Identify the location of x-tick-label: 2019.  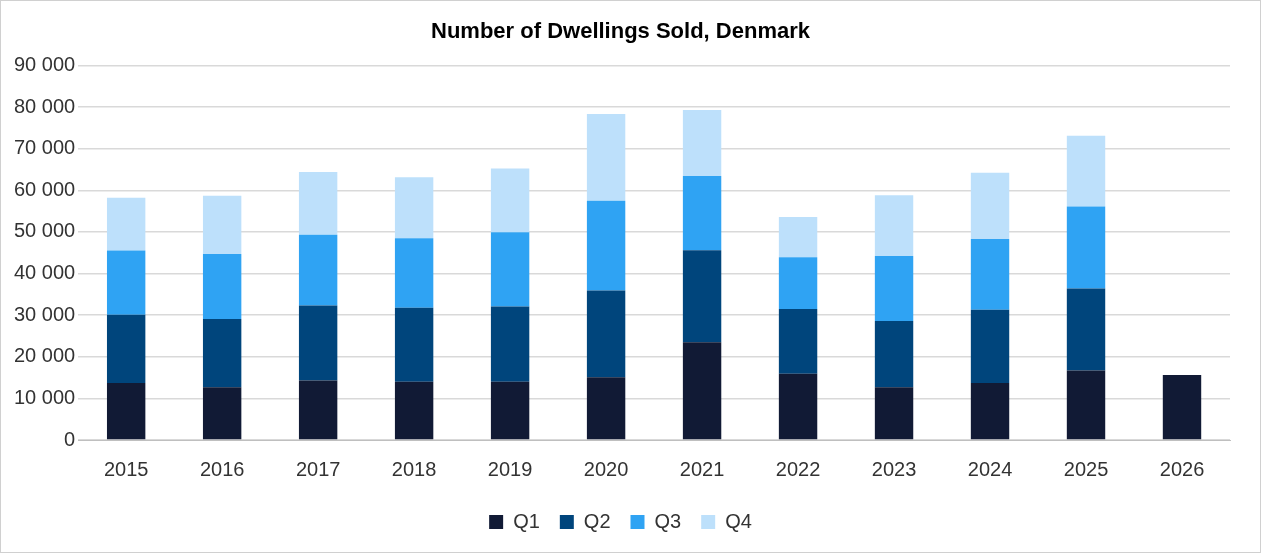
(510, 468).